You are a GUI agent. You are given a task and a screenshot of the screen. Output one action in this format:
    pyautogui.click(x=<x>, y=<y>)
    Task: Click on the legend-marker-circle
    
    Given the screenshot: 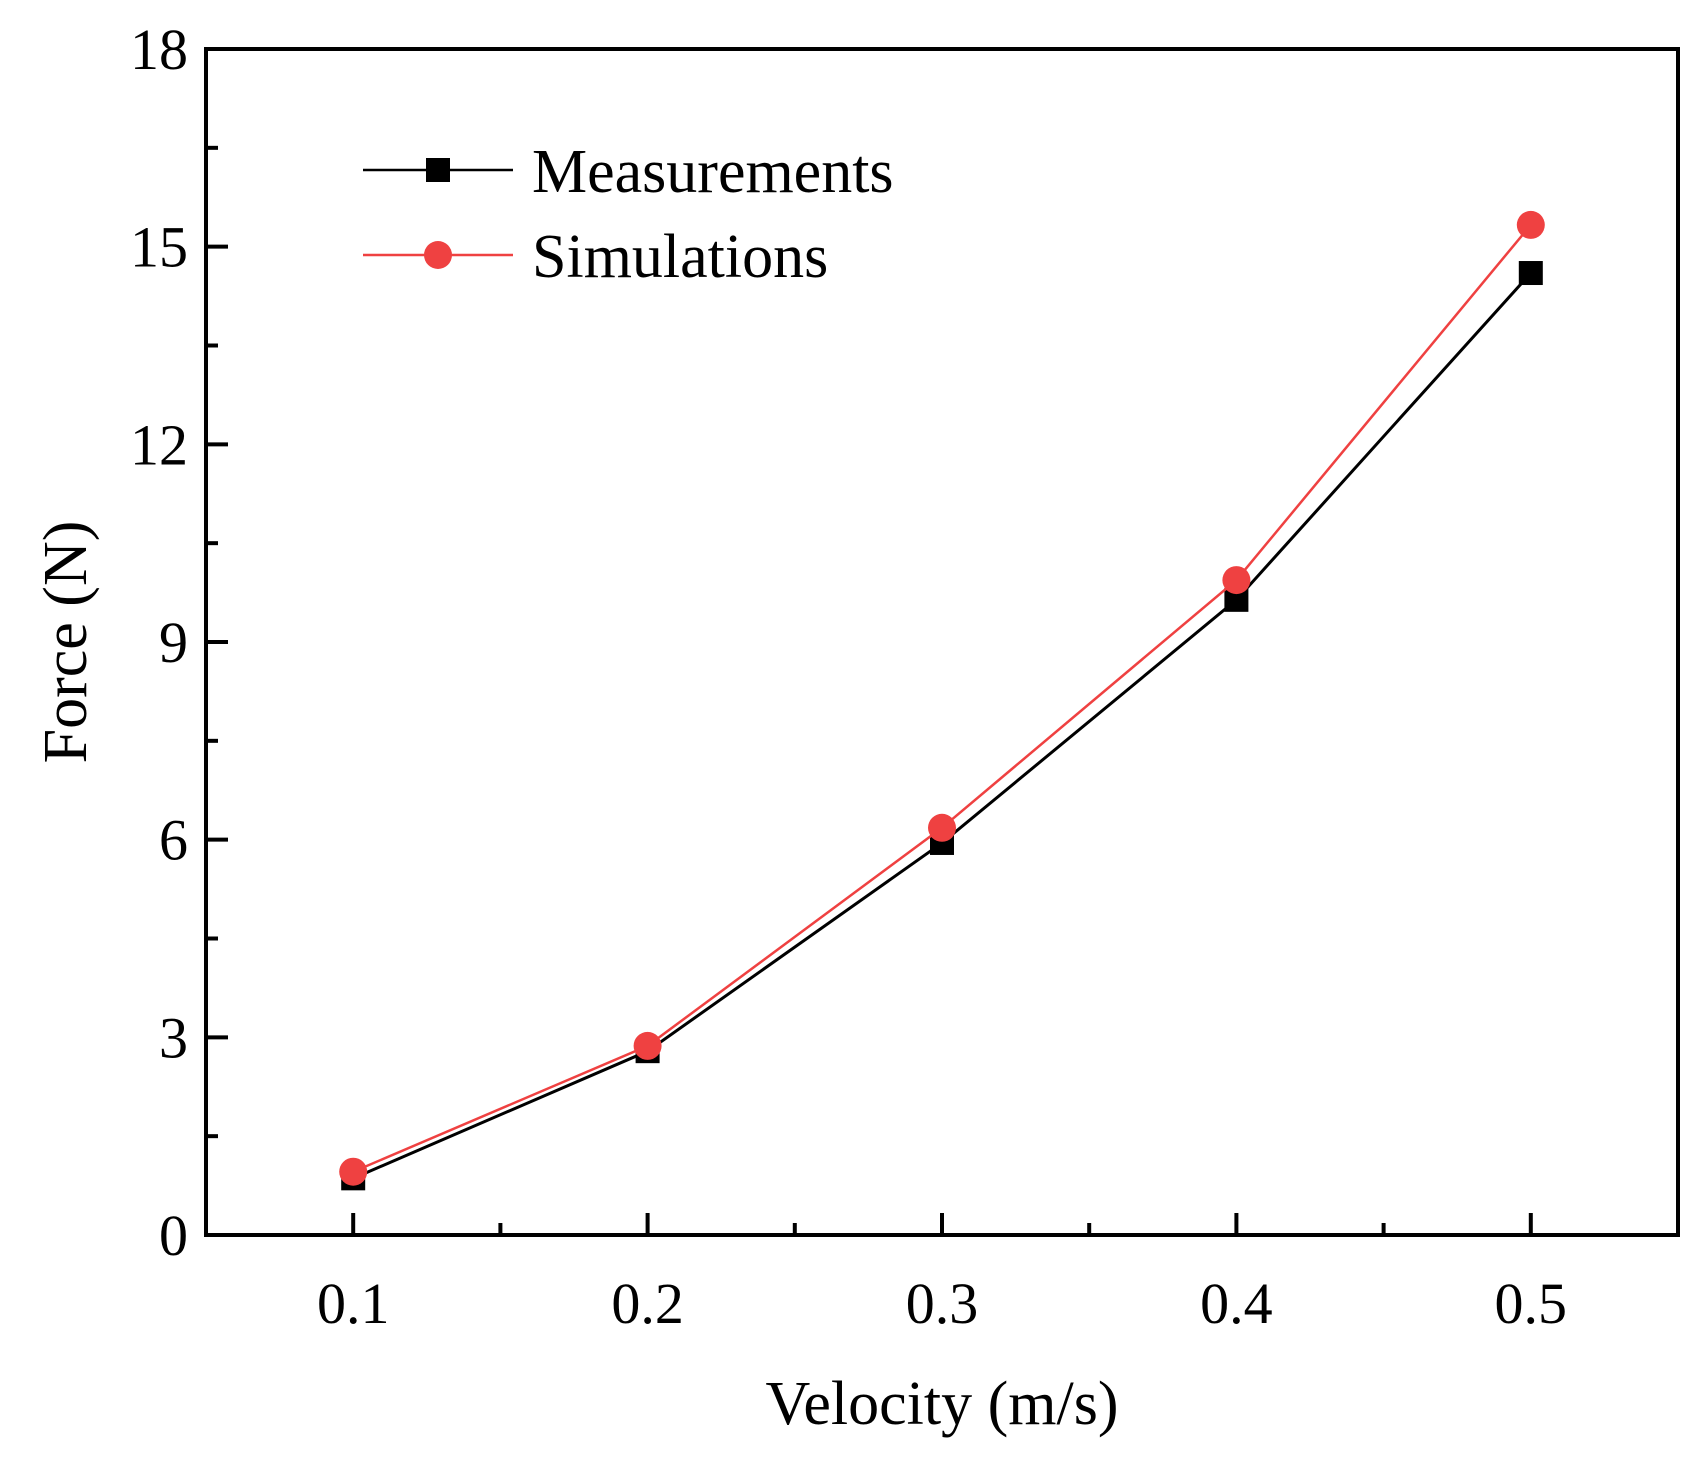 What is the action you would take?
    pyautogui.click(x=438, y=255)
    